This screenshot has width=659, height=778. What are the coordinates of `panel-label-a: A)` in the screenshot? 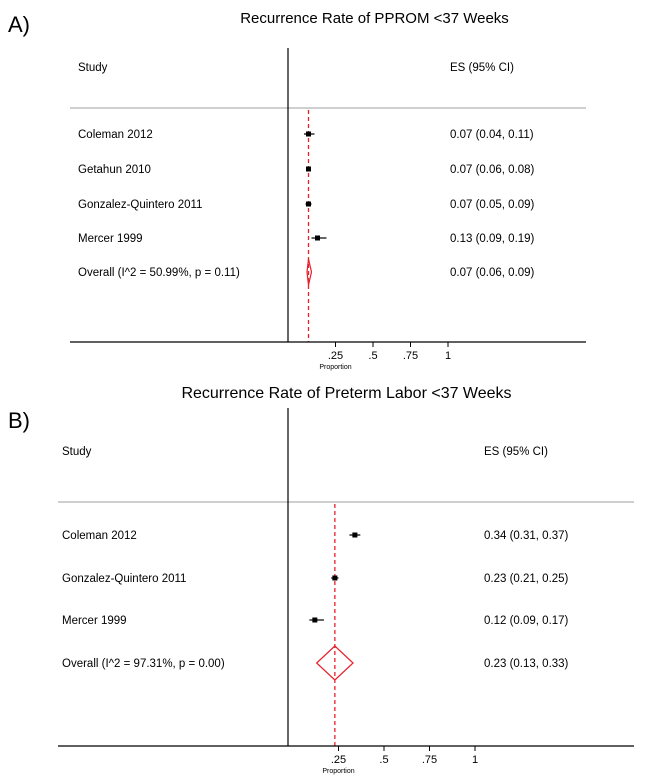 It's located at (19, 24).